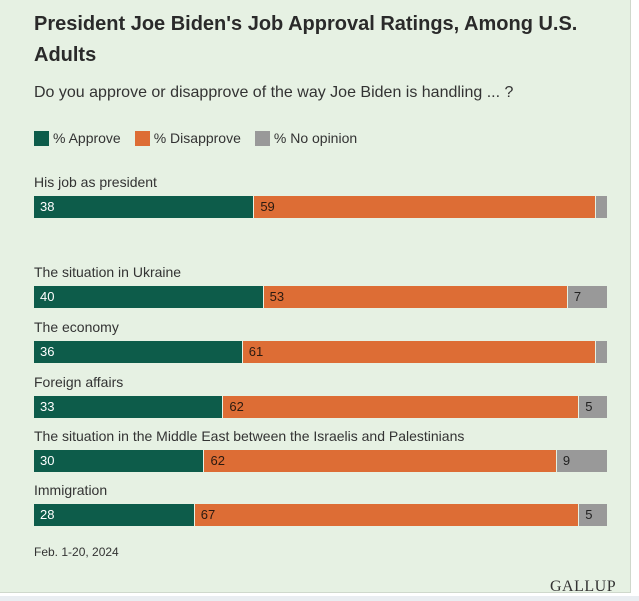  What do you see at coordinates (47, 296) in the screenshot?
I see `data-label-approve: 40` at bounding box center [47, 296].